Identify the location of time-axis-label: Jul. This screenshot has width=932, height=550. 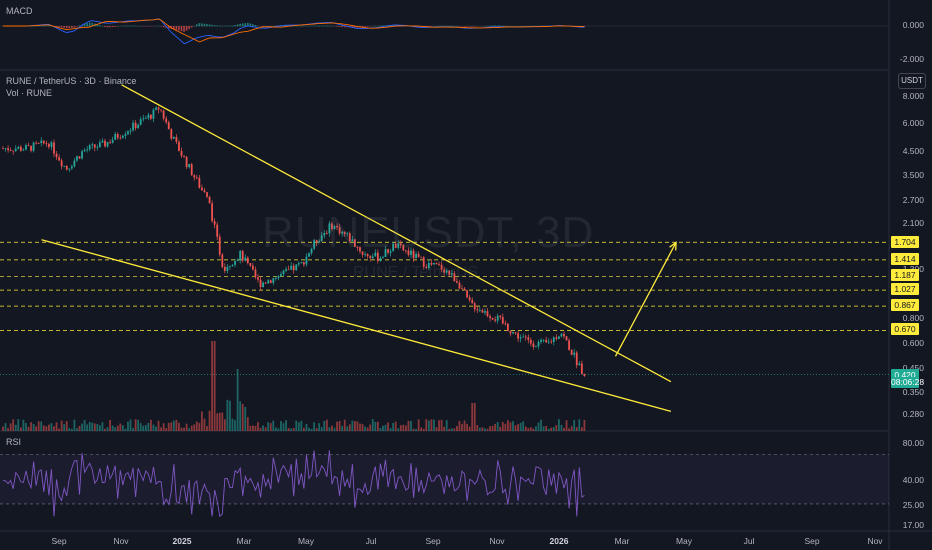
(749, 541).